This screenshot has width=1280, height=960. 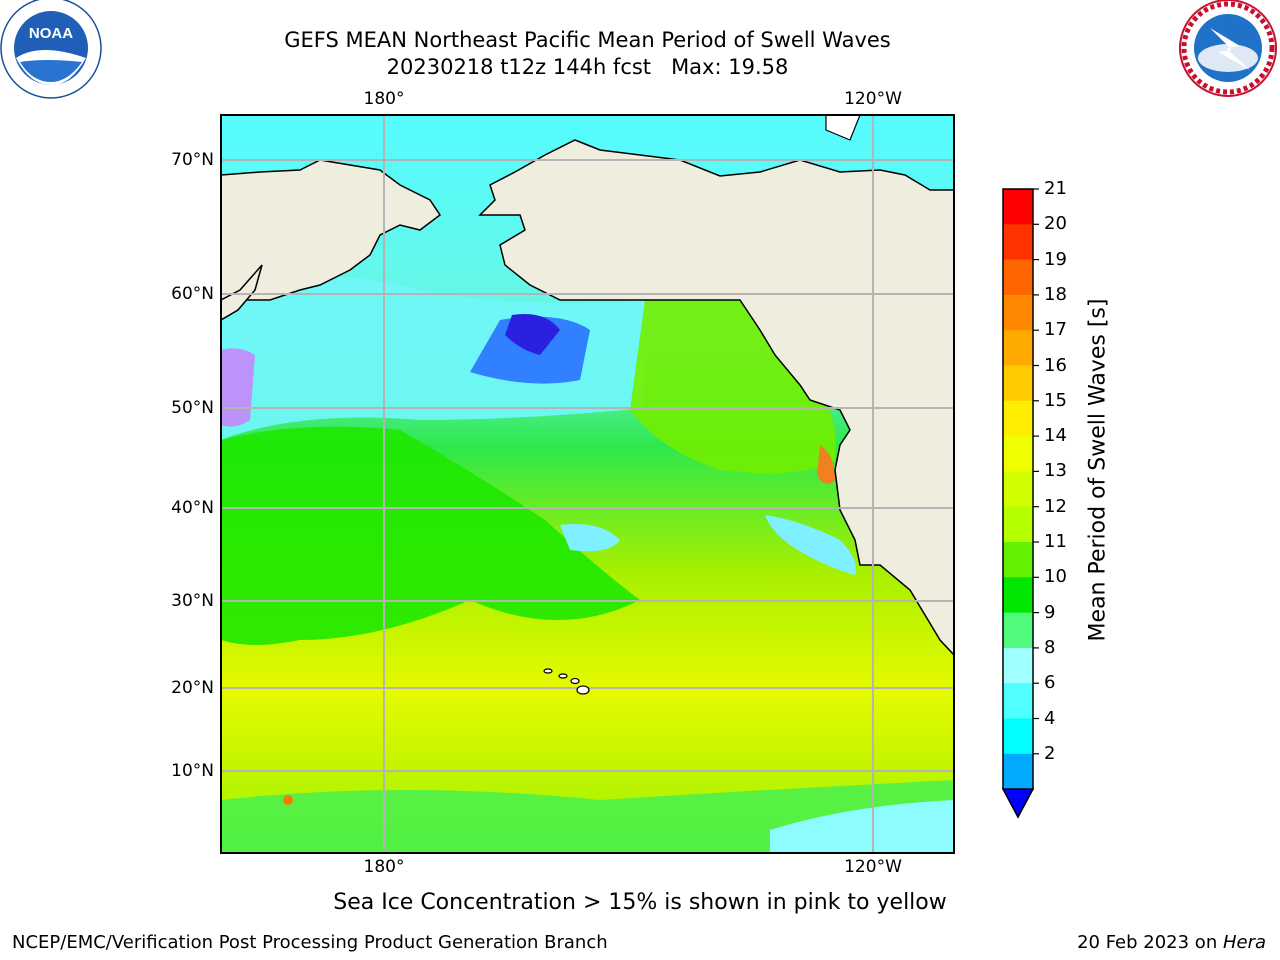 I want to click on colorbar-tick-label: 21, so click(x=1055, y=188).